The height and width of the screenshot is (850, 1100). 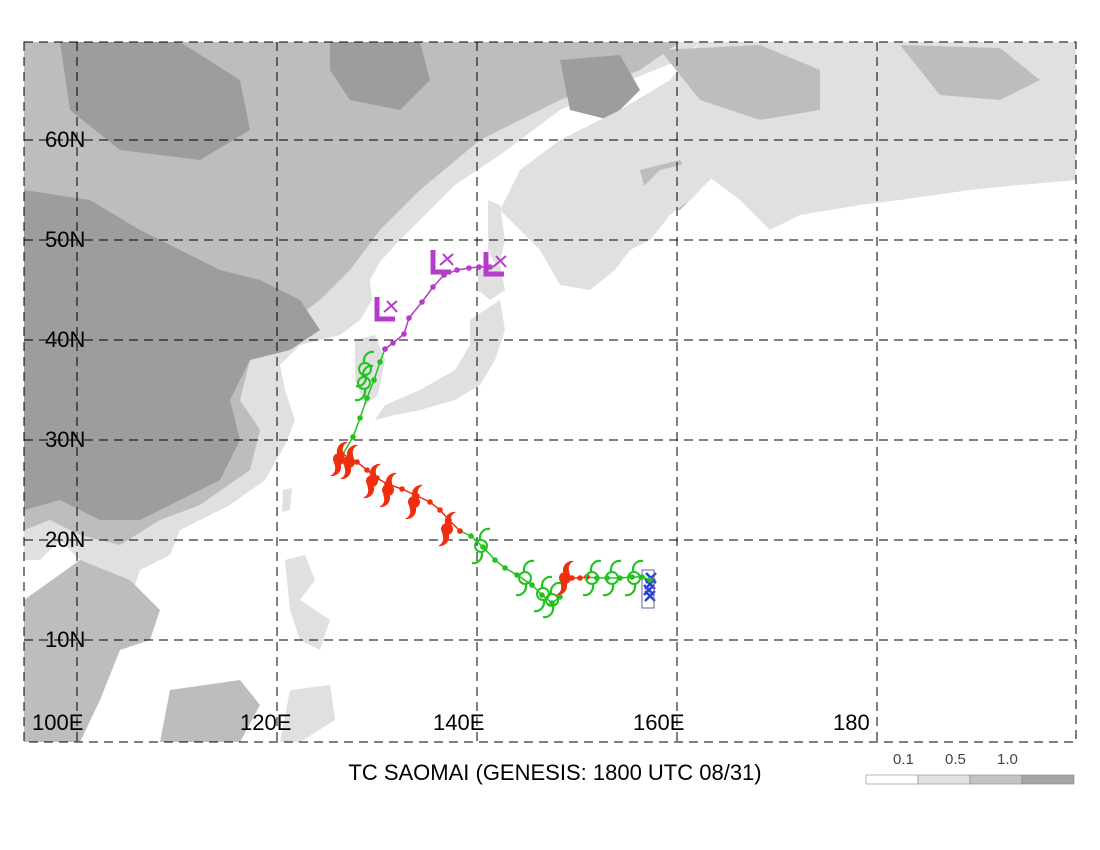 I want to click on lat-label-10n: 10N, so click(x=65, y=639).